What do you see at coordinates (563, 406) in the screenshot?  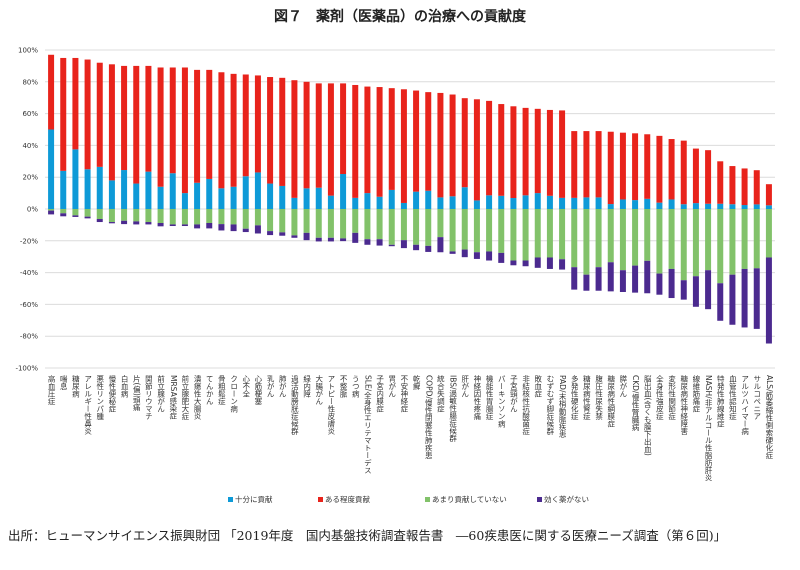 I see `x-tick-label: PAD/末梢動脈疾患` at bounding box center [563, 406].